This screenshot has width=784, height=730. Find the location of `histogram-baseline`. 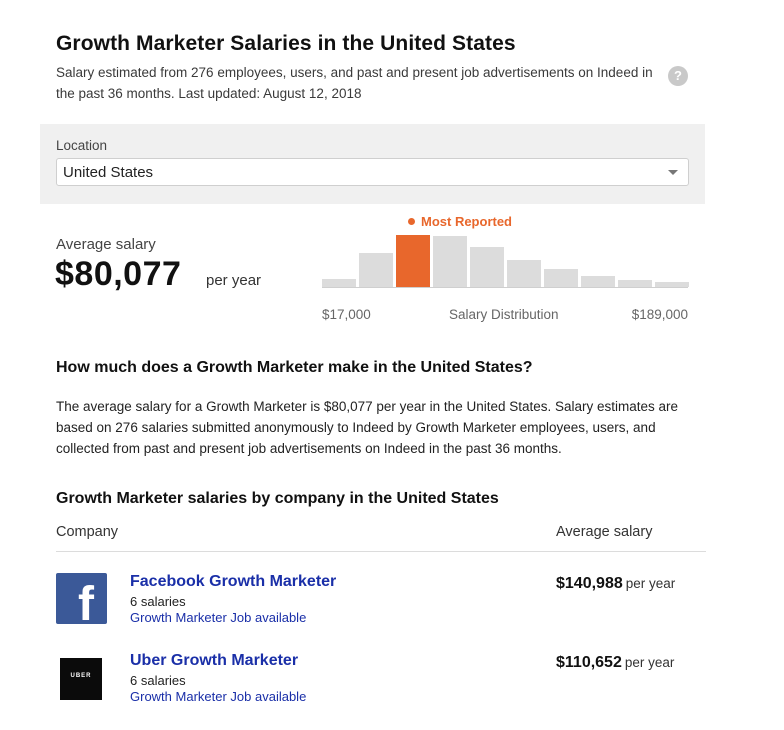

histogram-baseline is located at coordinates (505, 287).